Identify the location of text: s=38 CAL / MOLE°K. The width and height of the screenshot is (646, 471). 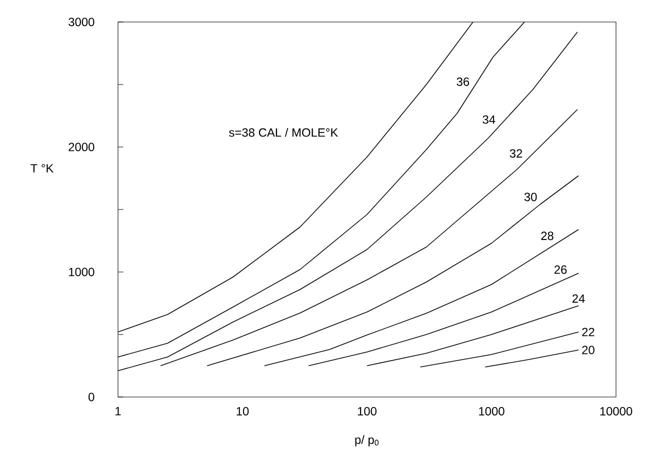
(283, 132).